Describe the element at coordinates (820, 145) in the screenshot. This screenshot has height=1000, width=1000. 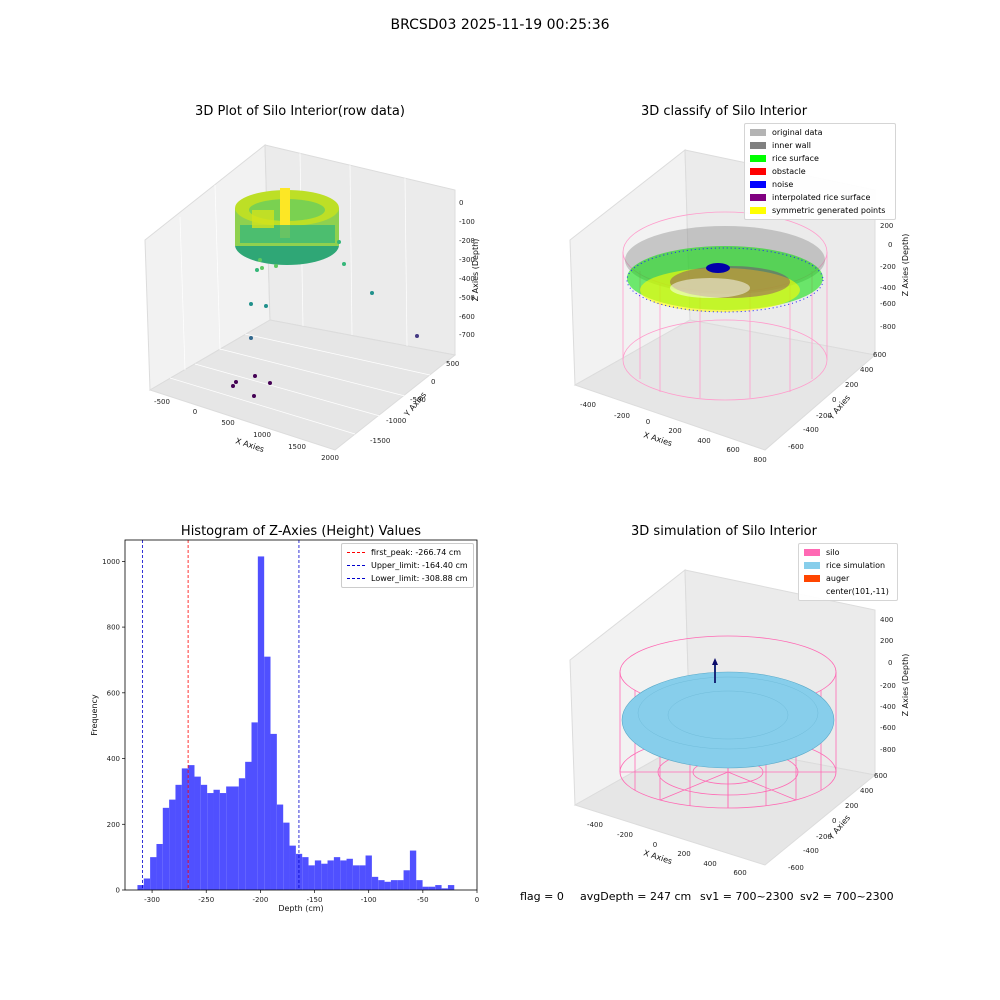
I see `legend-item-inner-wall: inner wall` at that location.